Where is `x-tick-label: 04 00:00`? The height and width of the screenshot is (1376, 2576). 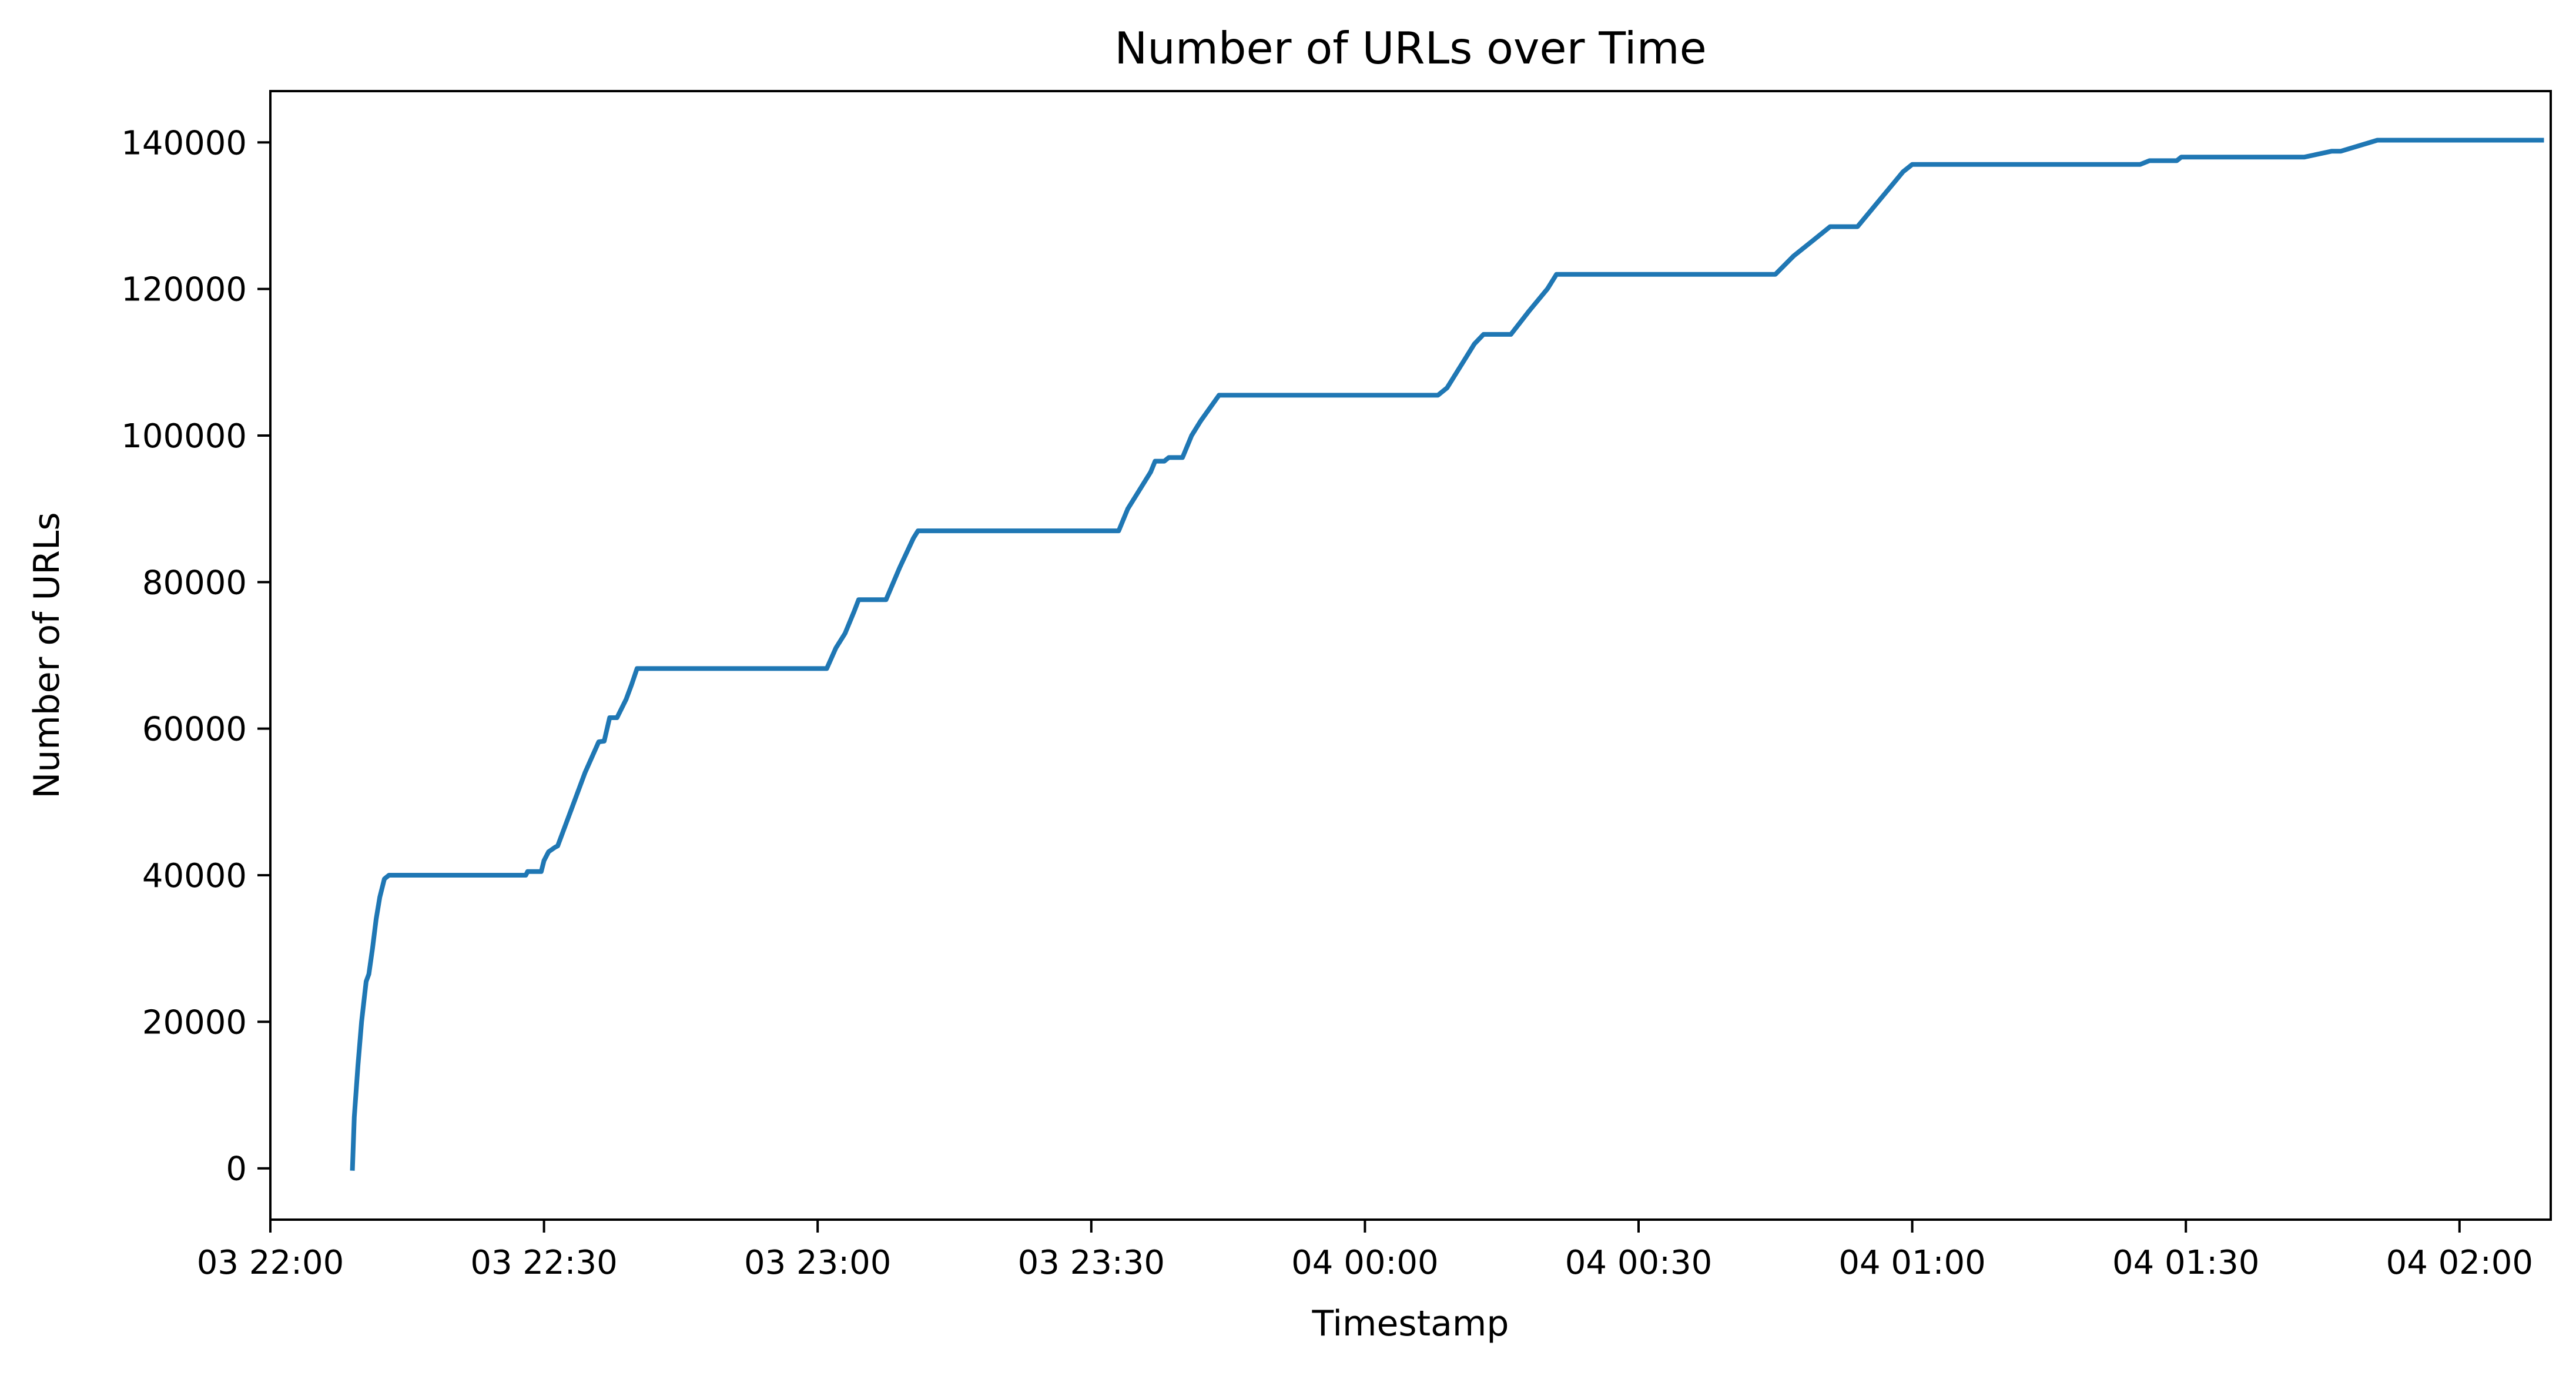 x-tick-label: 04 00:00 is located at coordinates (1364, 1263).